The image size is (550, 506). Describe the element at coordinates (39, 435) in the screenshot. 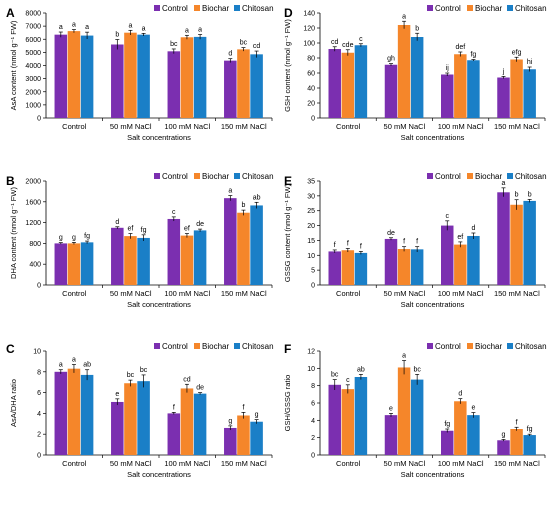

I see `y-tick-label: 2` at that location.